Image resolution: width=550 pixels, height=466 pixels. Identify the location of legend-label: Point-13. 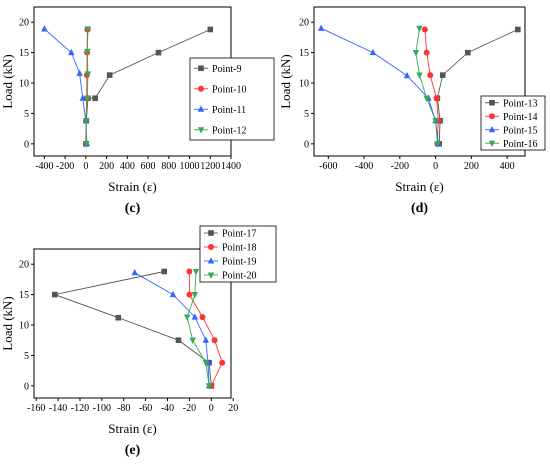
(520, 103).